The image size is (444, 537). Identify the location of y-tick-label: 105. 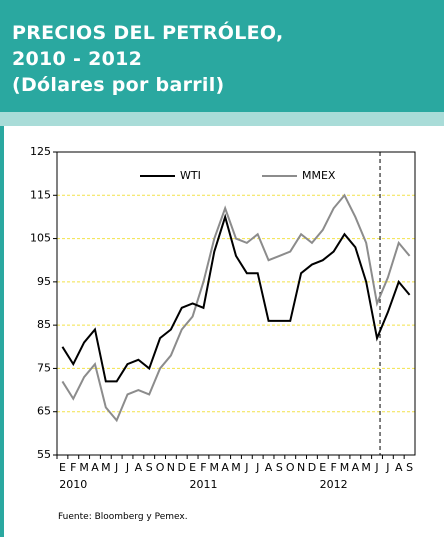
(40, 238).